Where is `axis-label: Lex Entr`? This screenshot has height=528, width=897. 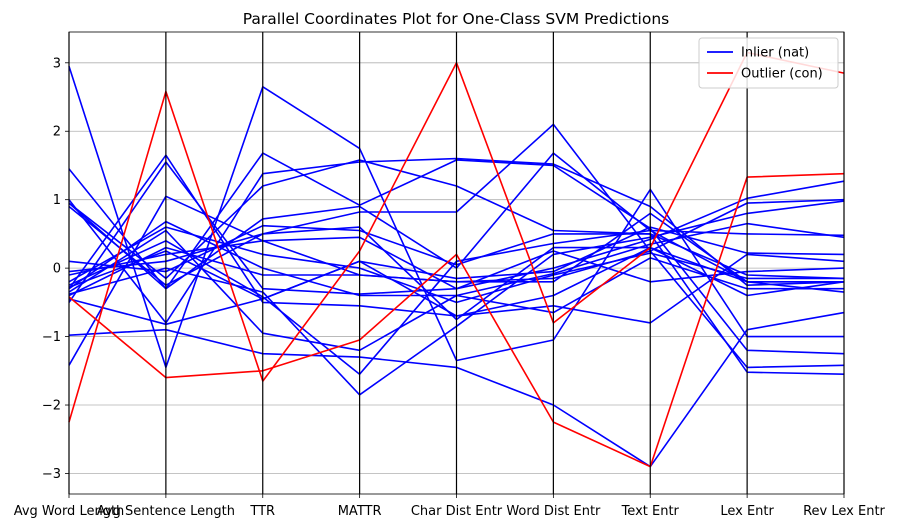
axis-label: Lex Entr is located at coordinates (747, 511).